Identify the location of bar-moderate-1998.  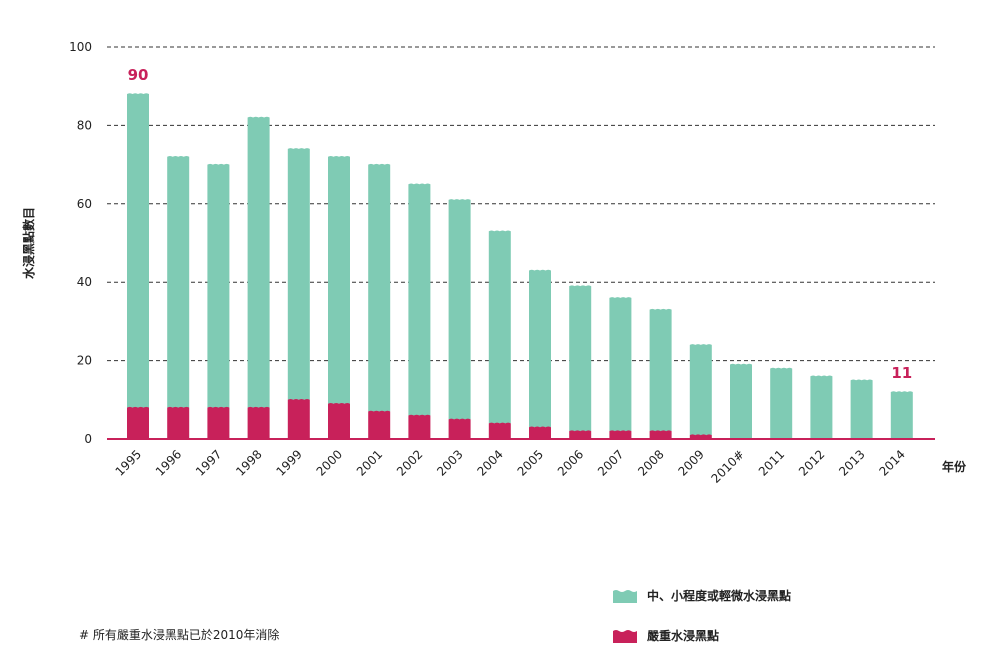
(258, 262).